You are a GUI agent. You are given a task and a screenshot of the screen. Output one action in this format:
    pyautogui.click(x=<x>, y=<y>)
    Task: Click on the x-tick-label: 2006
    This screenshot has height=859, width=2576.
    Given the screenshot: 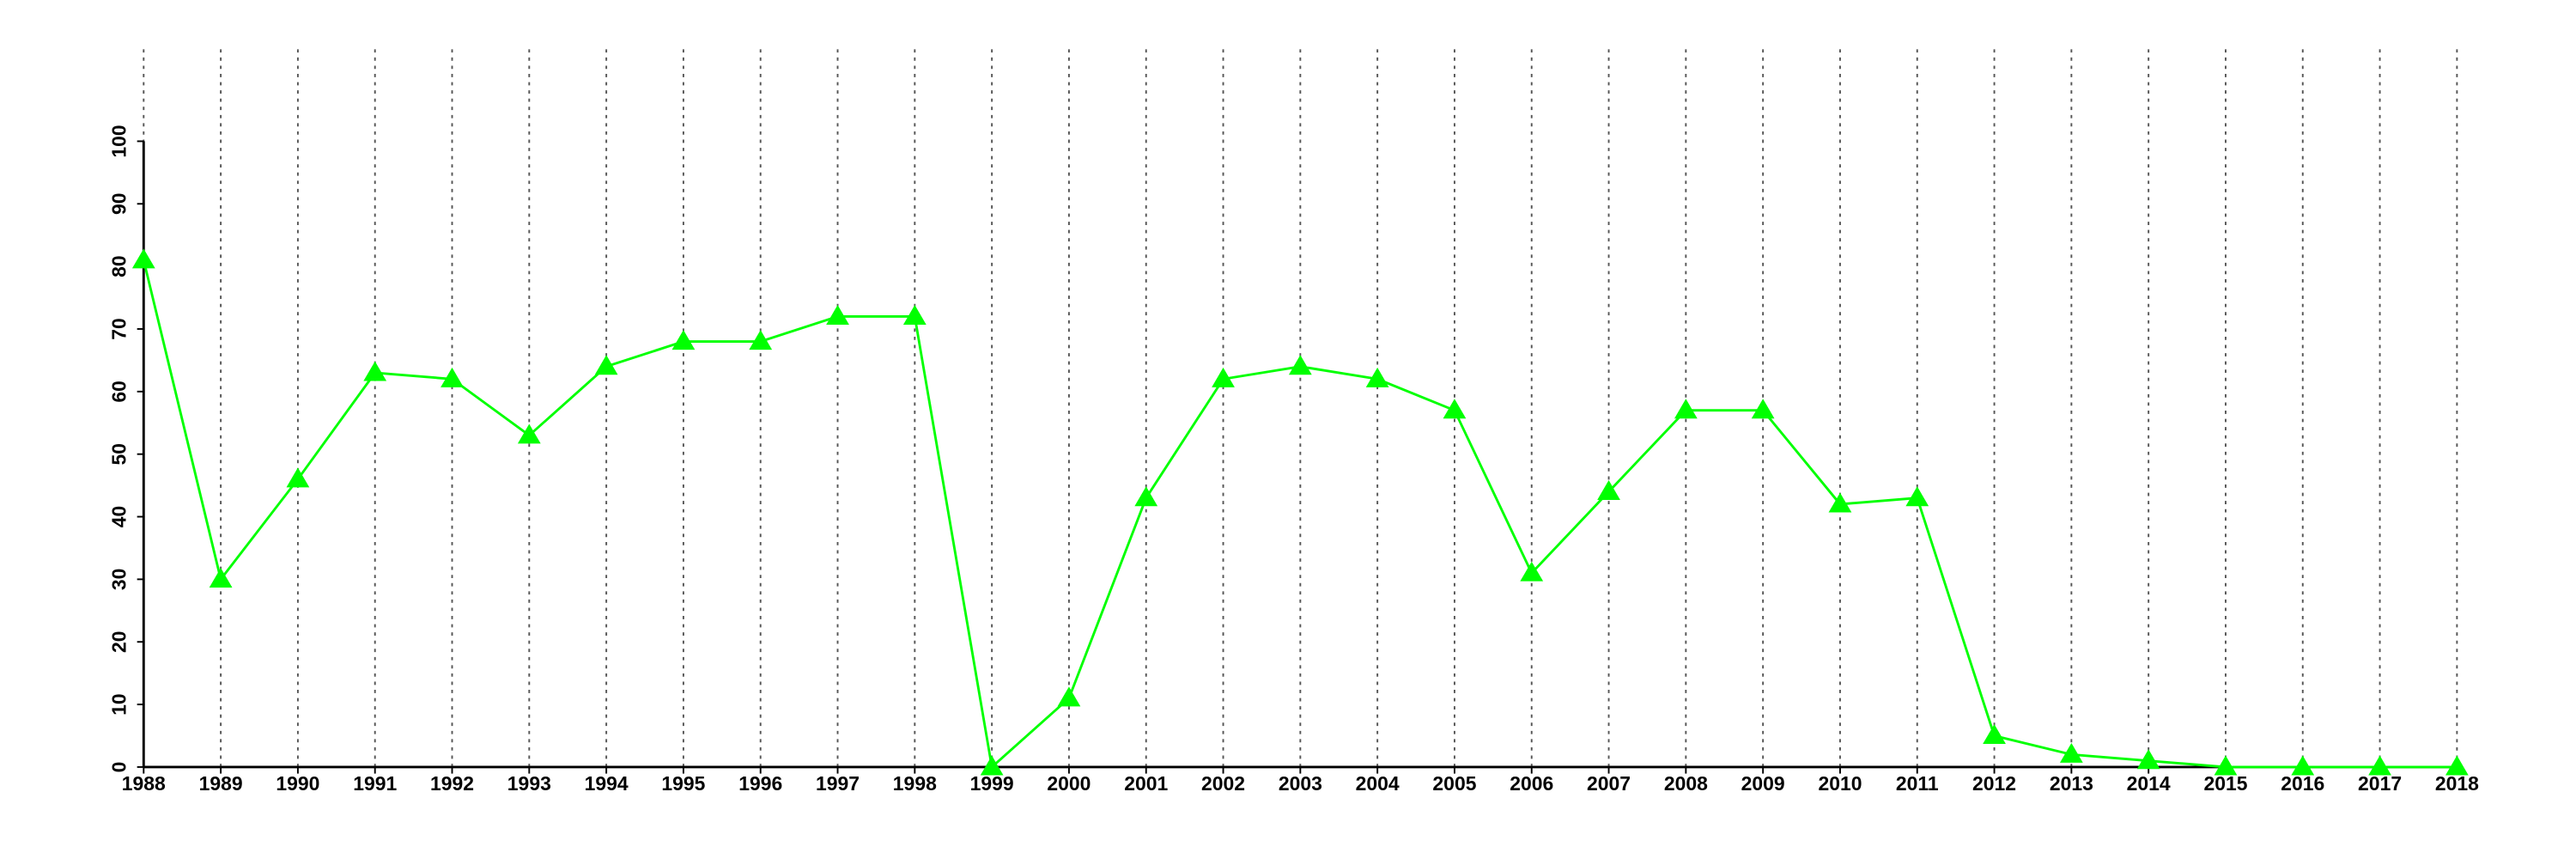 What is the action you would take?
    pyautogui.click(x=1532, y=783)
    